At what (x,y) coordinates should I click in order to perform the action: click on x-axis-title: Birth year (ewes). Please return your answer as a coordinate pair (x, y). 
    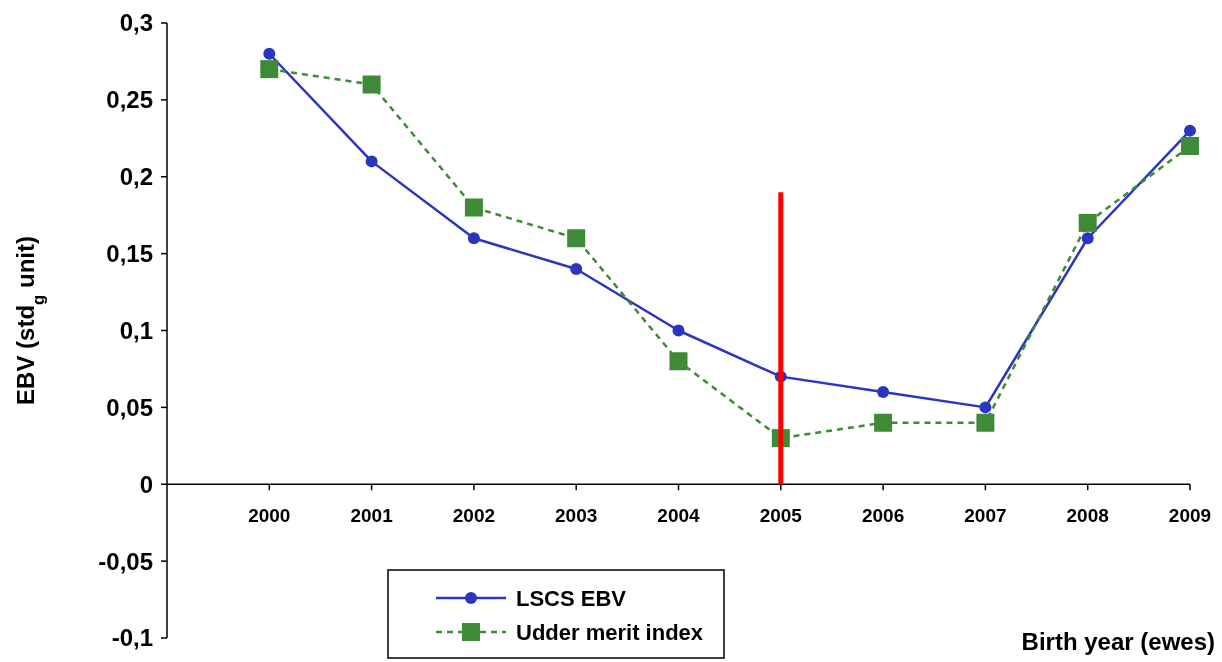
    Looking at the image, I should click on (1118, 641).